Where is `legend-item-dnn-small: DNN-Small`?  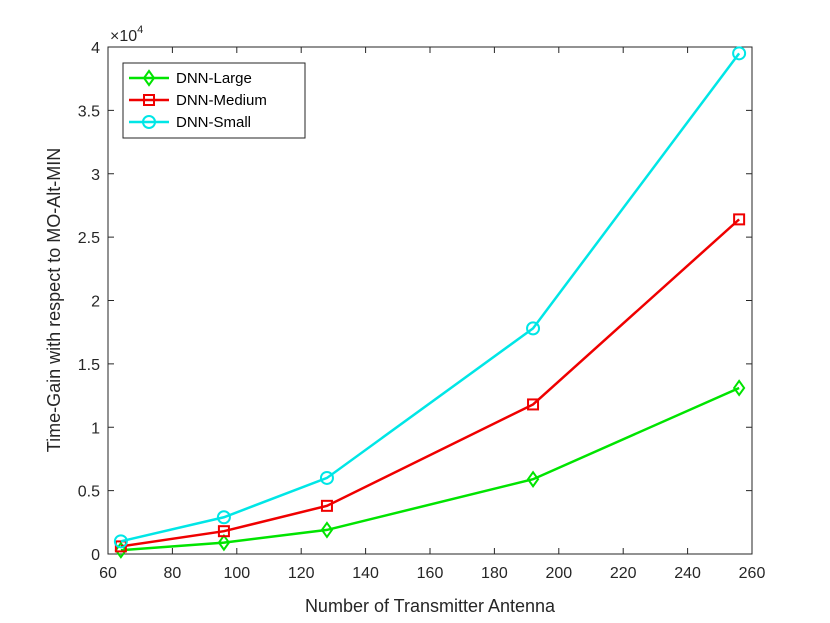
legend-item-dnn-small: DNN-Small is located at coordinates (190, 122).